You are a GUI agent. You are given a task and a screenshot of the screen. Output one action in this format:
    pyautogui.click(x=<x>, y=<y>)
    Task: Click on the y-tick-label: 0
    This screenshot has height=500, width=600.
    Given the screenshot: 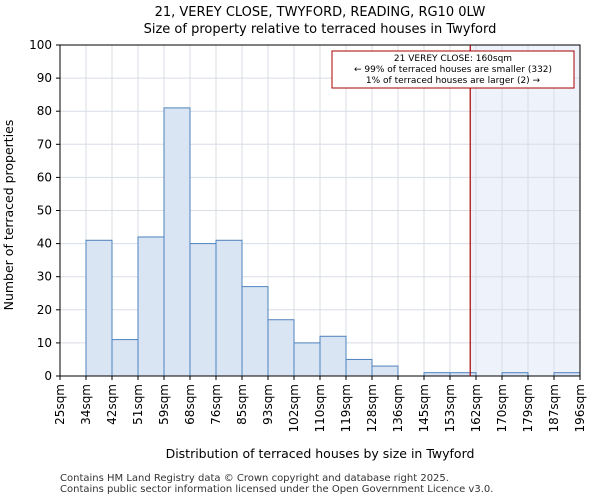 What is the action you would take?
    pyautogui.click(x=48, y=376)
    